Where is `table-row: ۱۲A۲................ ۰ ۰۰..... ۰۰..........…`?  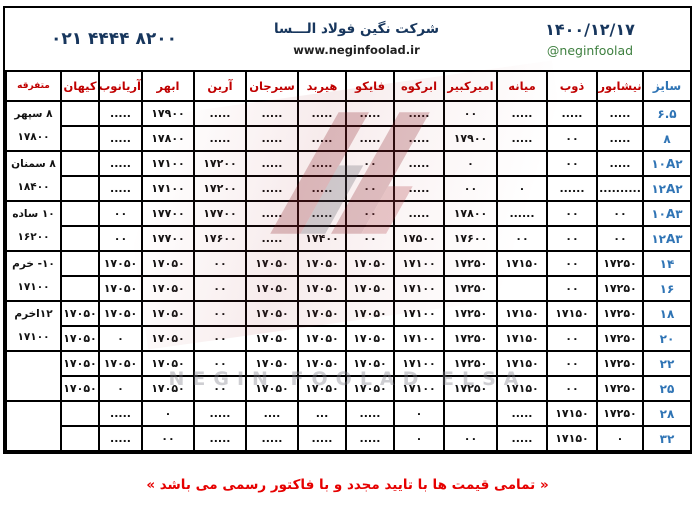
table-row: ۱۲A۲................ ۰ ۰۰..... ۰۰..........… is located at coordinates (349, 188).